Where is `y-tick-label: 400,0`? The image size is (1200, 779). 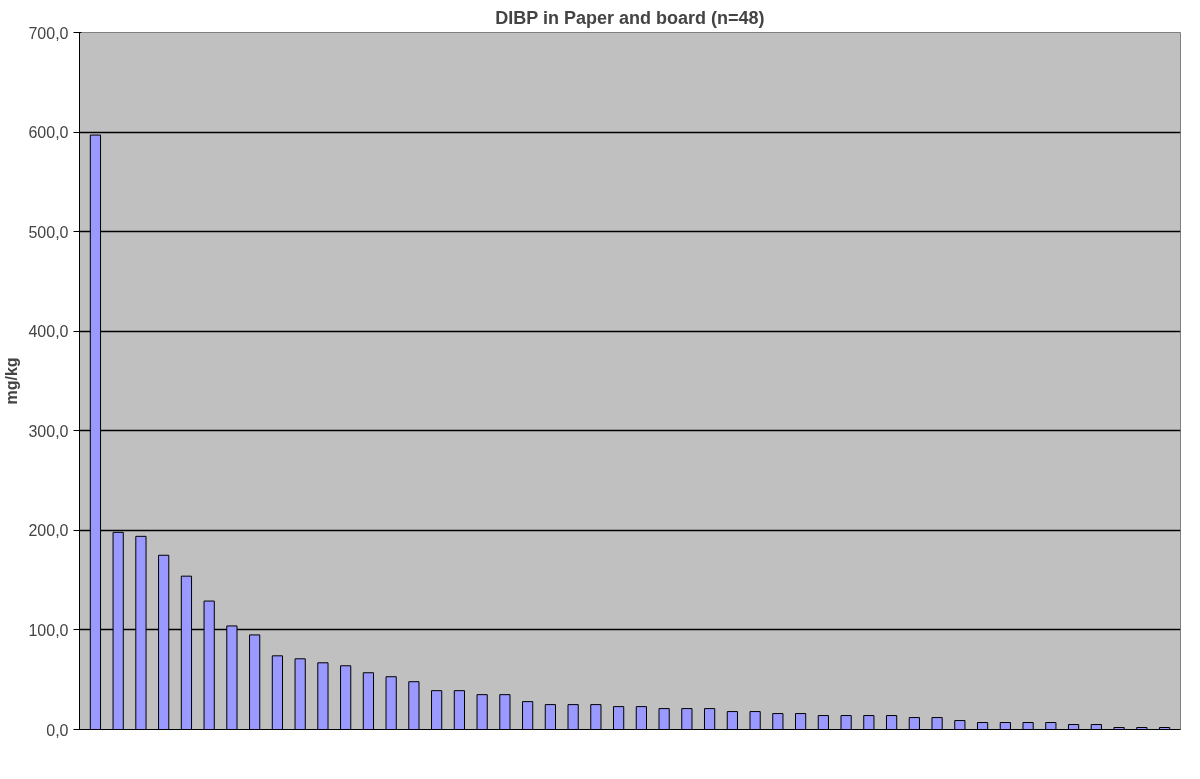 y-tick-label: 400,0 is located at coordinates (48, 332).